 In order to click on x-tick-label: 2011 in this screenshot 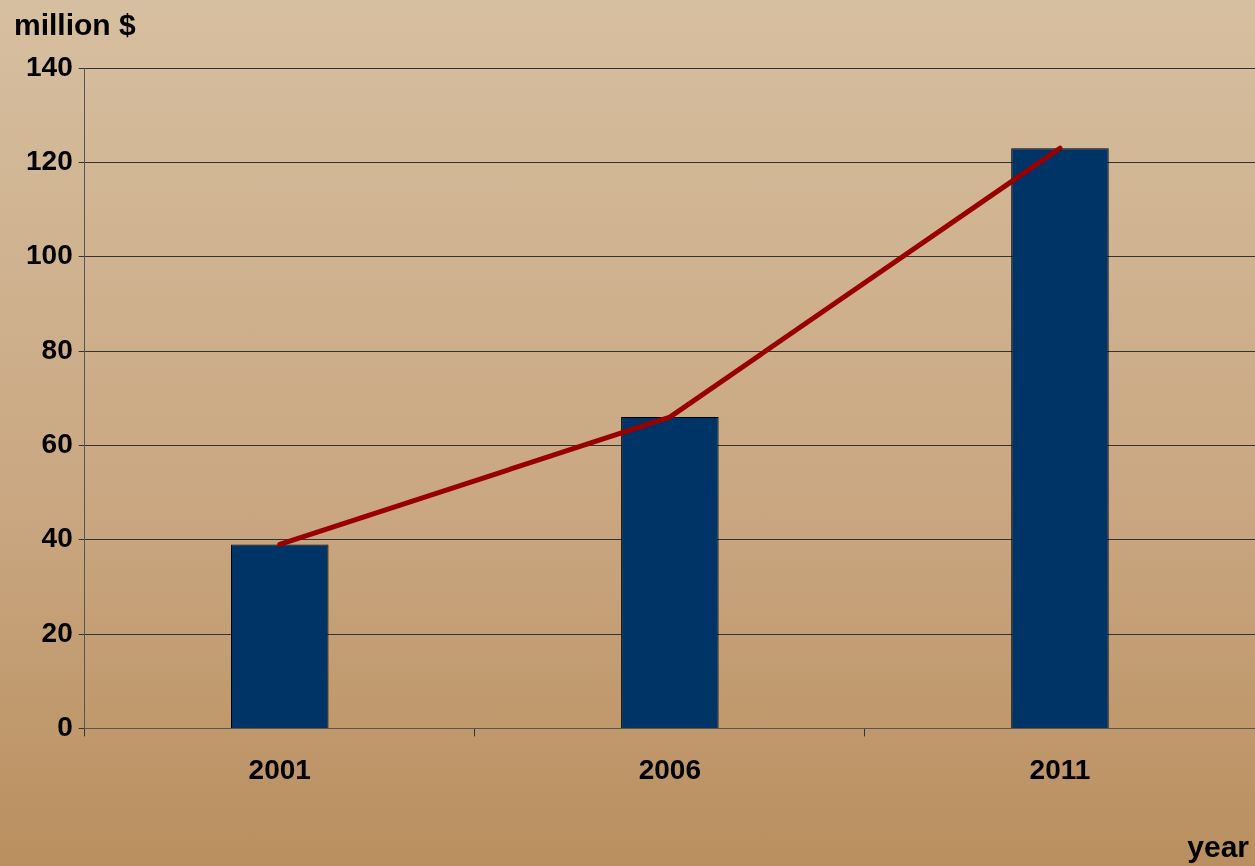, I will do `click(1060, 769)`.